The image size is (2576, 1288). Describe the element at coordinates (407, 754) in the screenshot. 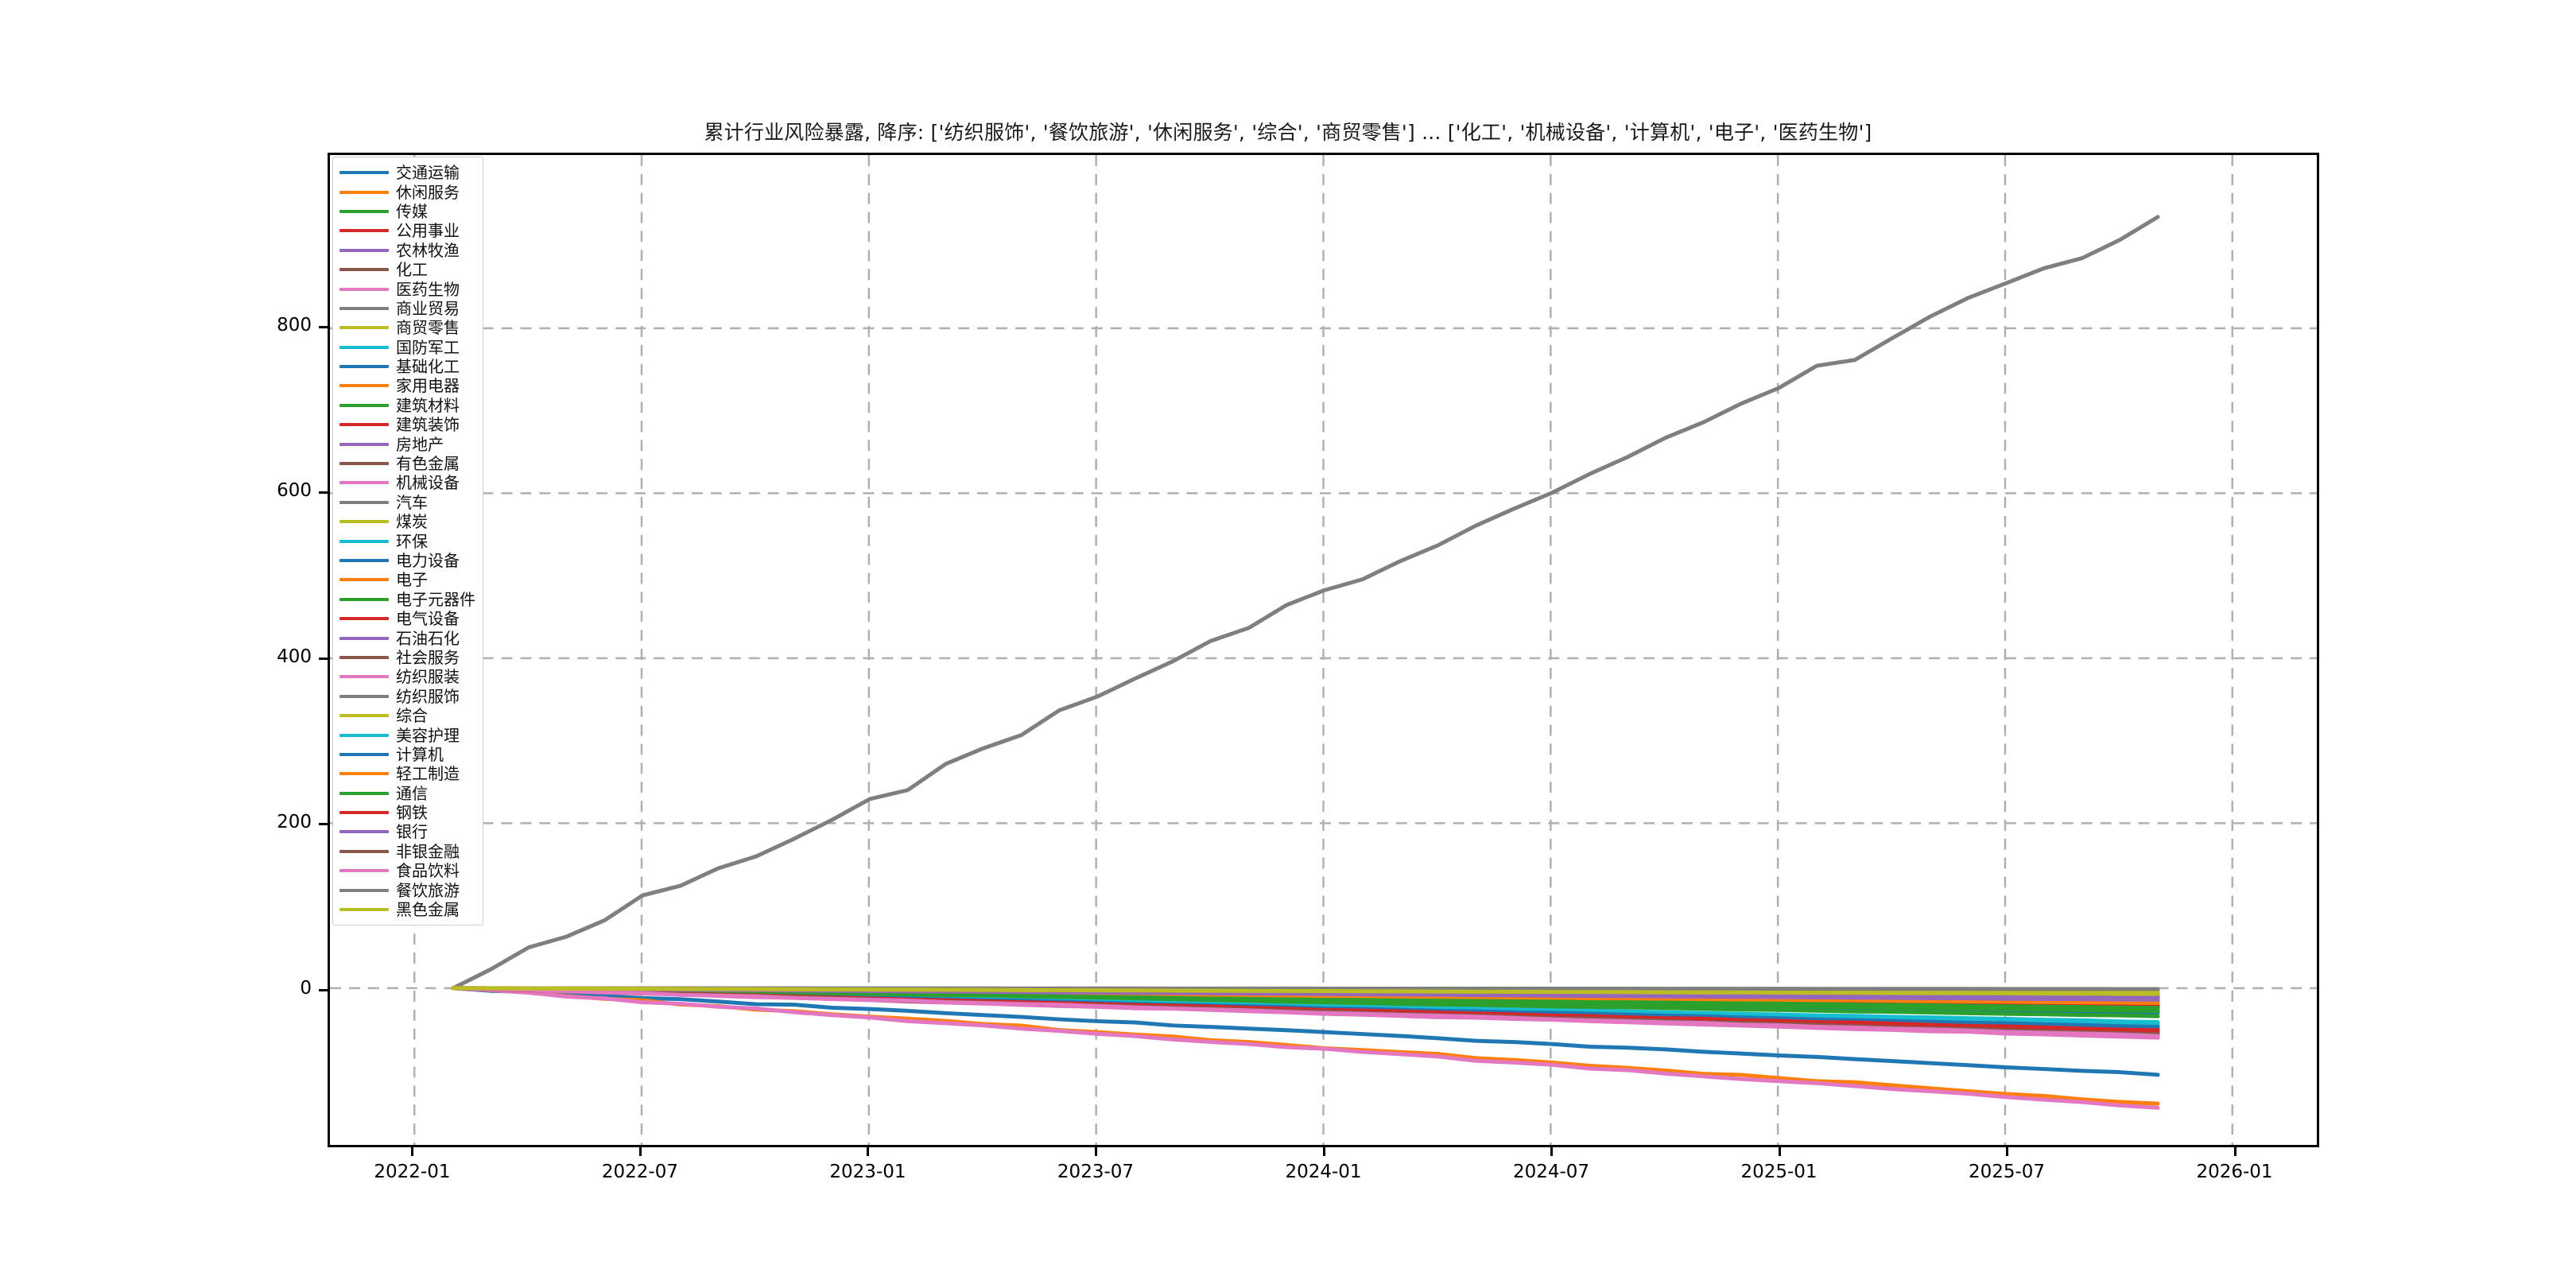

I see `legend-item: 计算机` at that location.